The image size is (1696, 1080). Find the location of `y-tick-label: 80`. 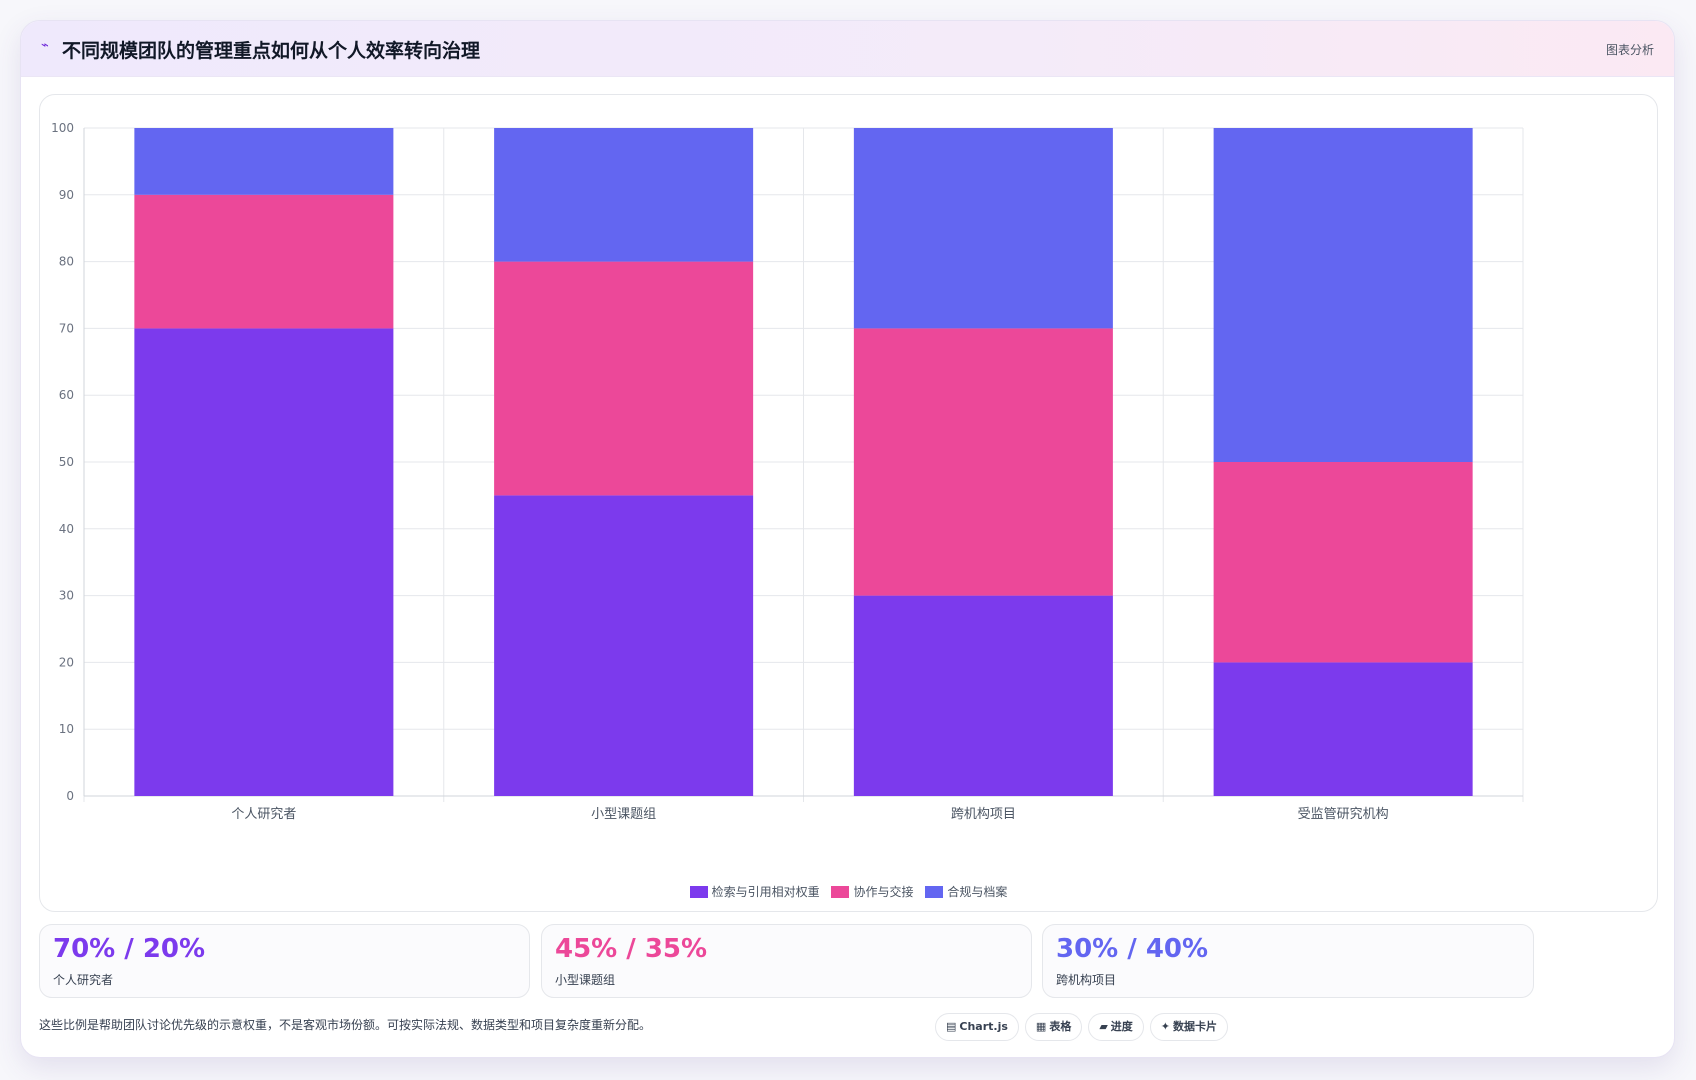

y-tick-label: 80 is located at coordinates (66, 262).